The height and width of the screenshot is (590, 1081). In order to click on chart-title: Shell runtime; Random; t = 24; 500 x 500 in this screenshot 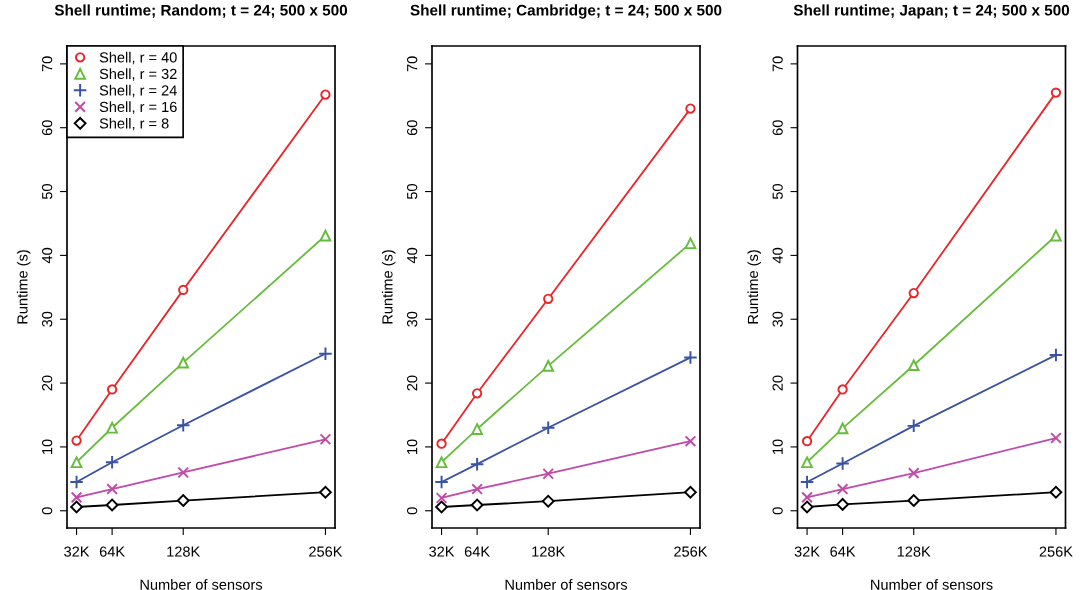, I will do `click(201, 11)`.